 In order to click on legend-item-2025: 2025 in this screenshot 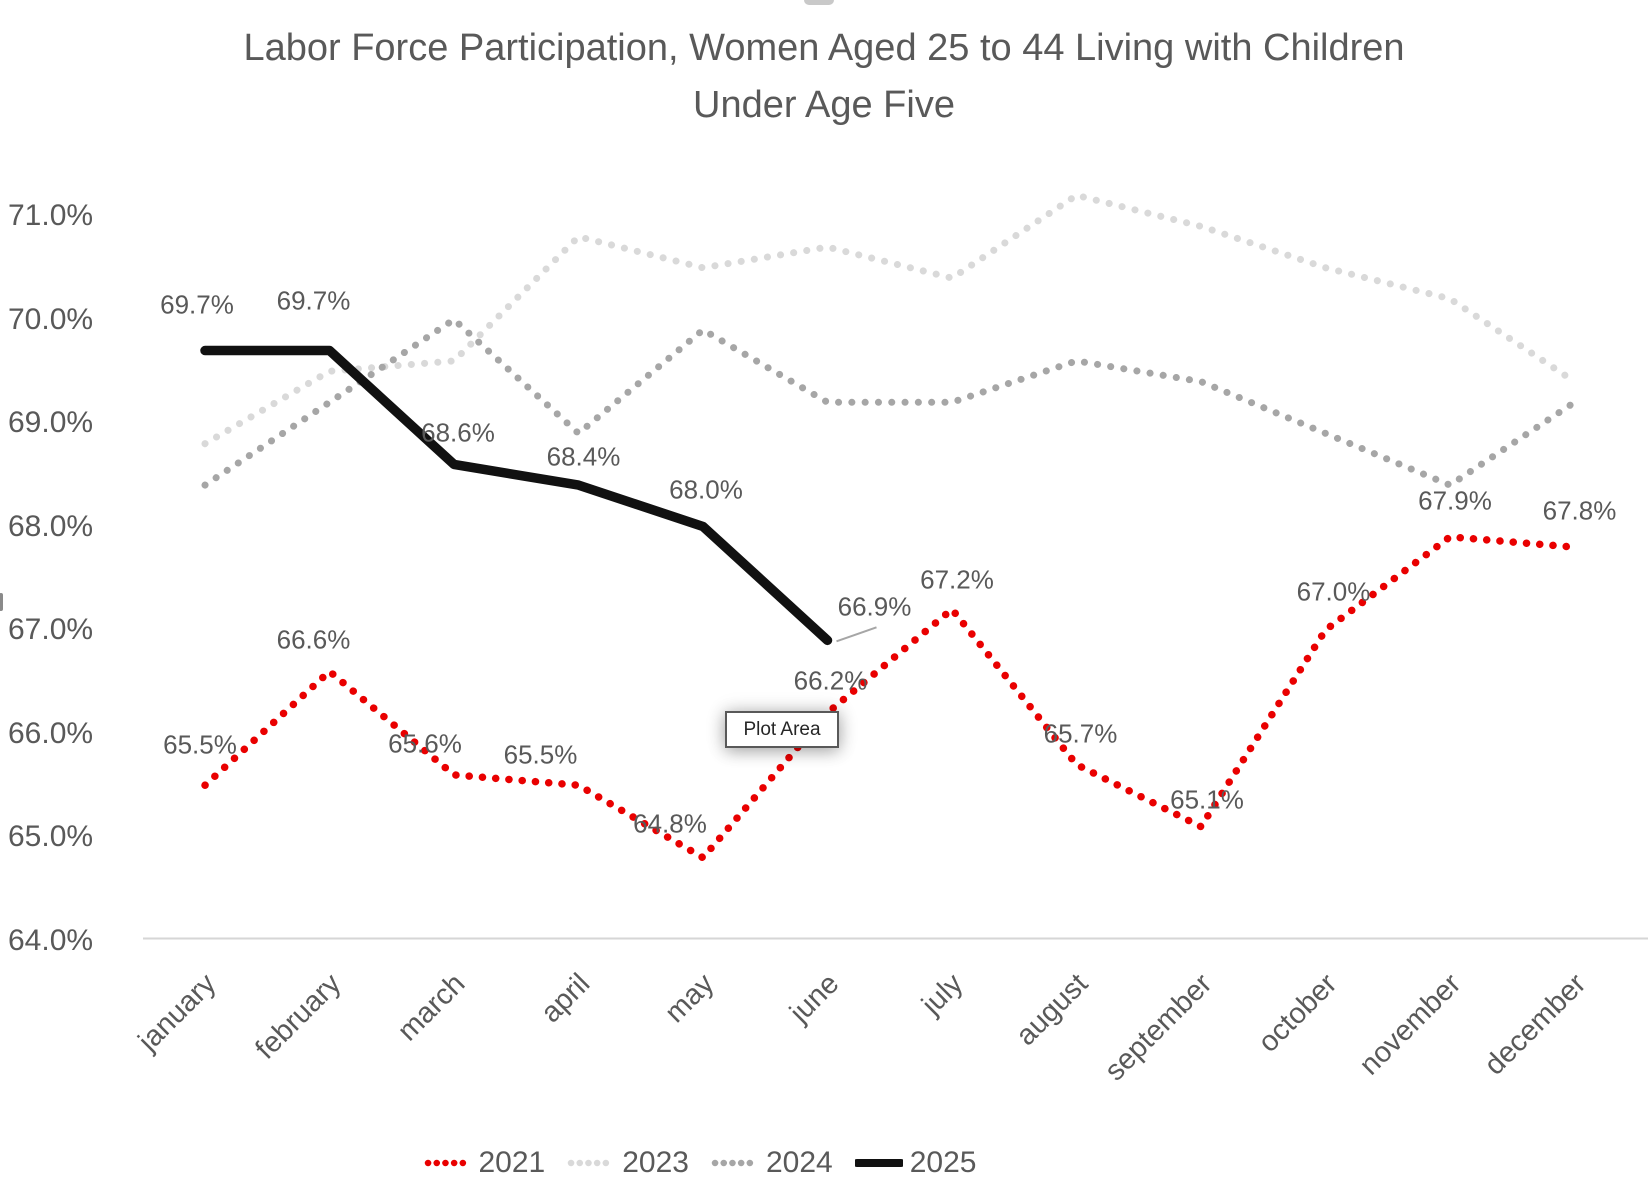, I will do `click(915, 1163)`.